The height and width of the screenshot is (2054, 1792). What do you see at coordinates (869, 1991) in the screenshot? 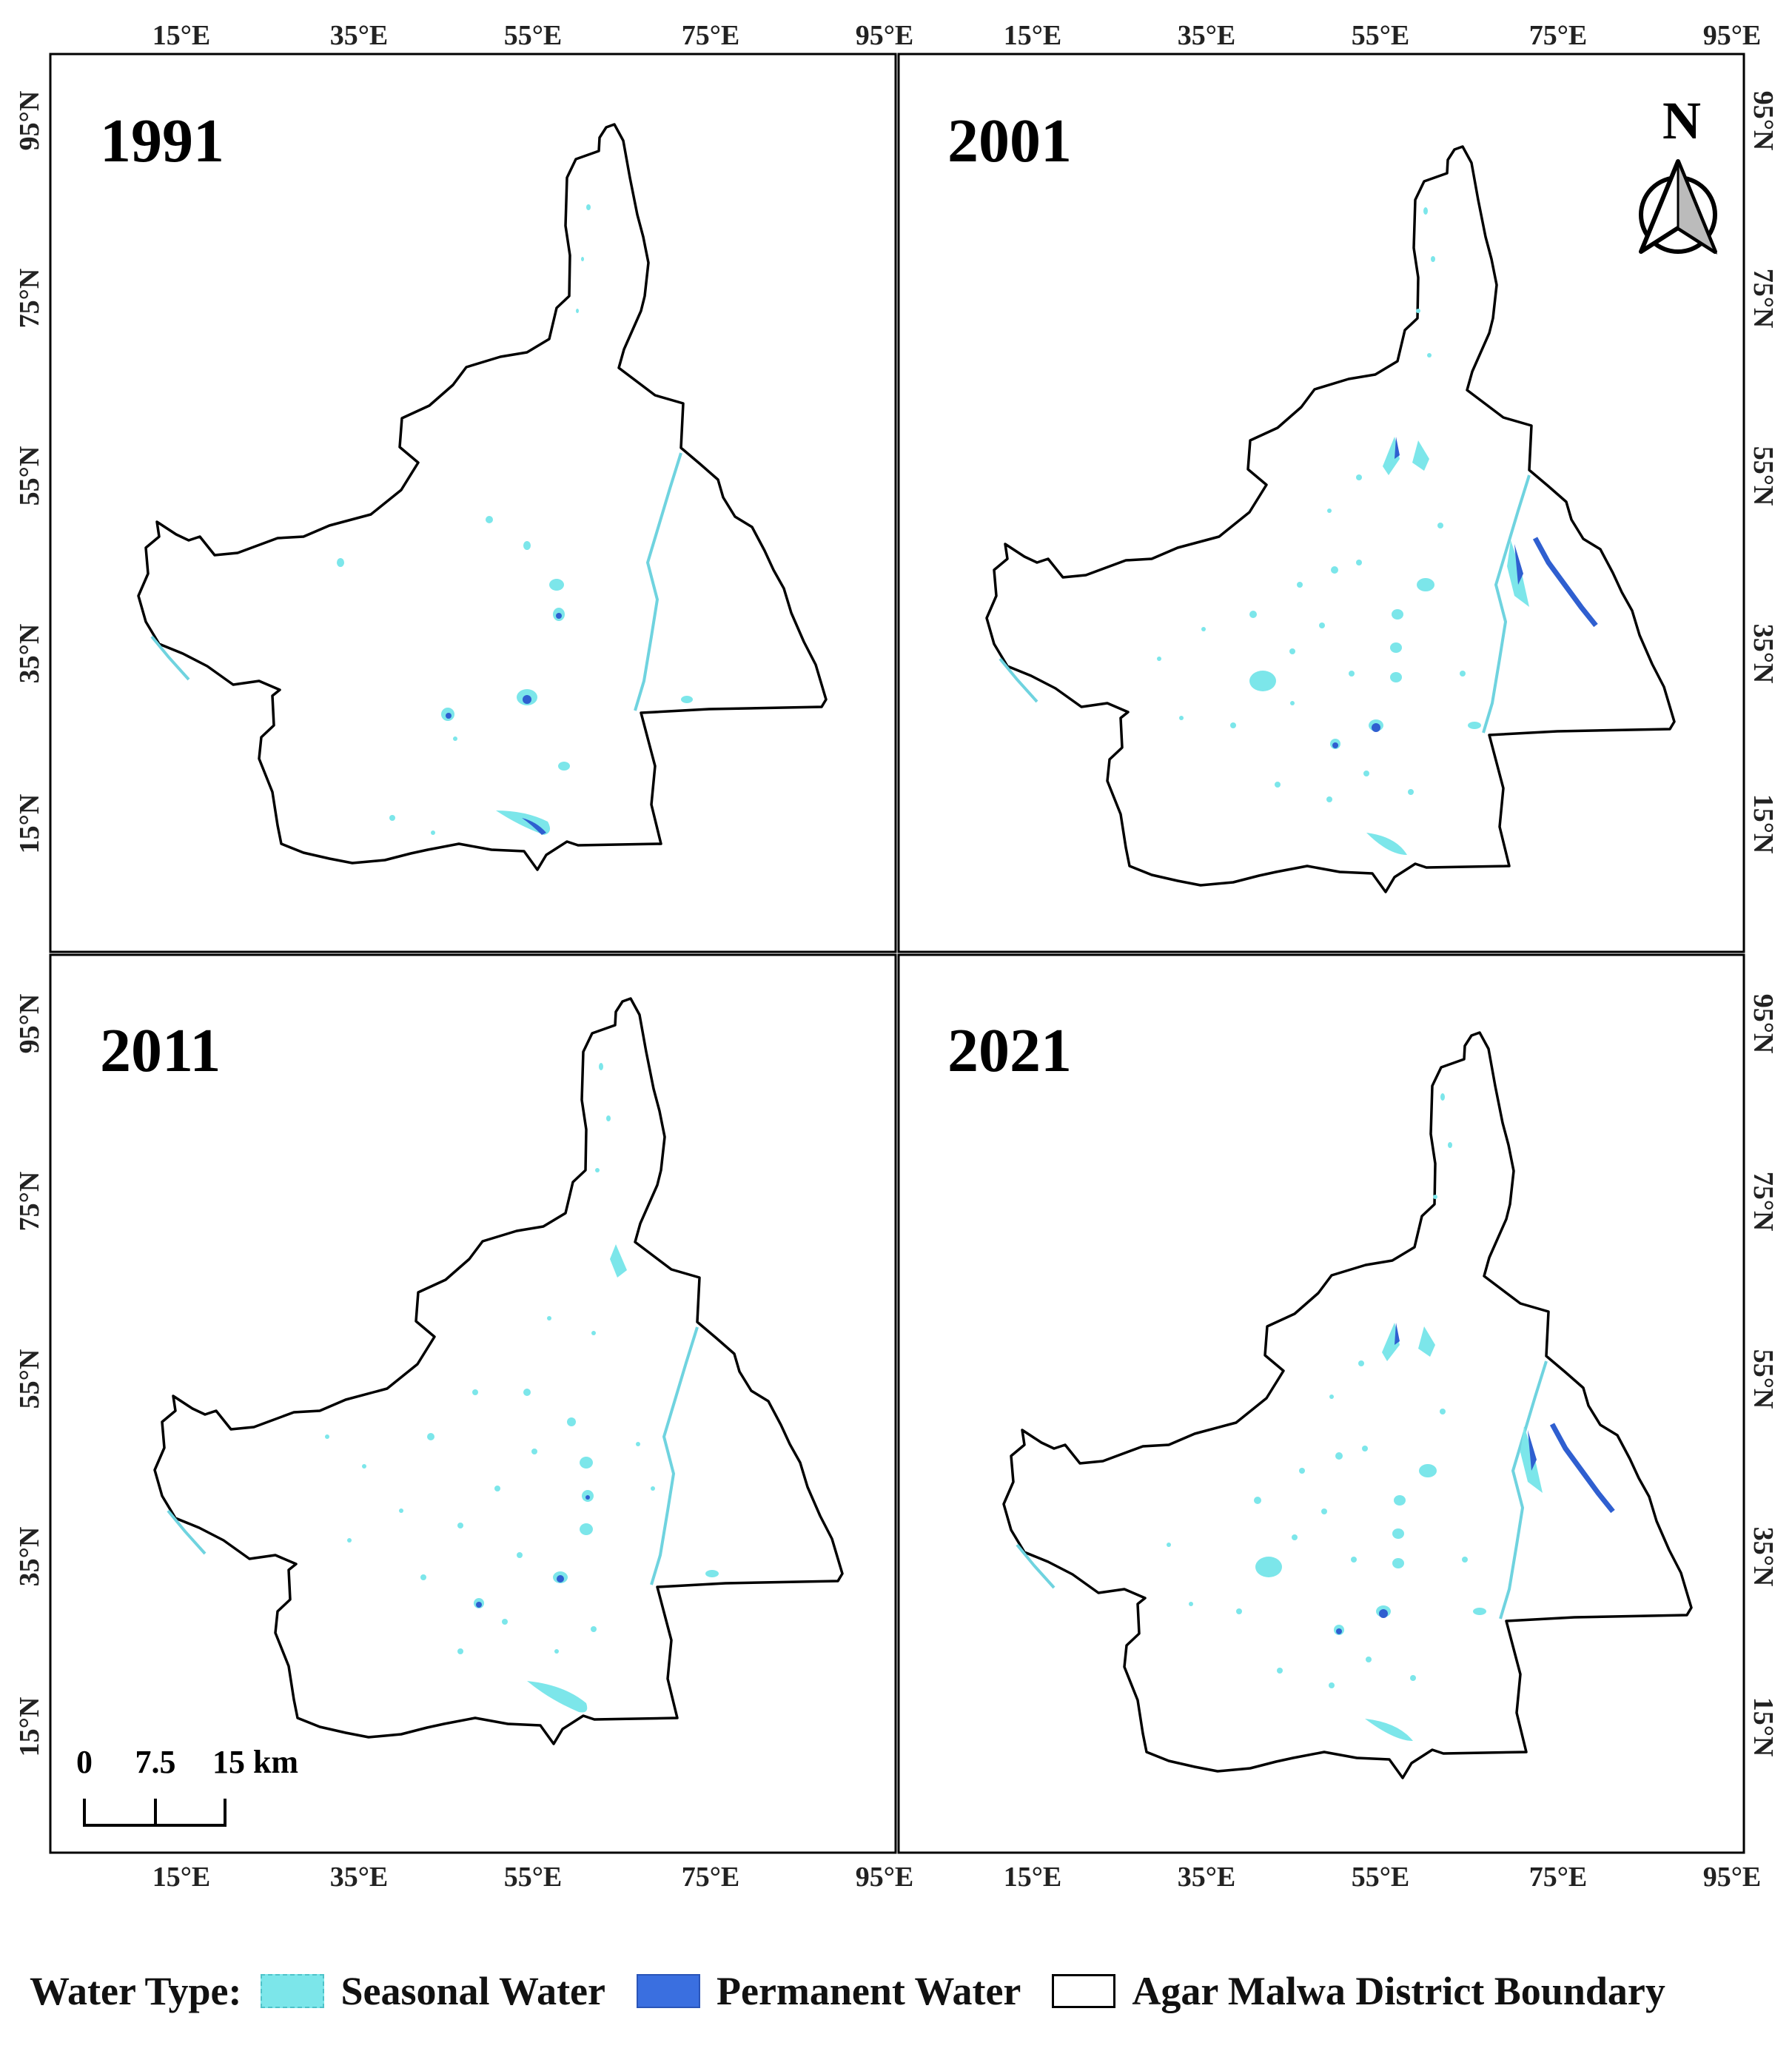
I see `legend-label: Permanent Water` at bounding box center [869, 1991].